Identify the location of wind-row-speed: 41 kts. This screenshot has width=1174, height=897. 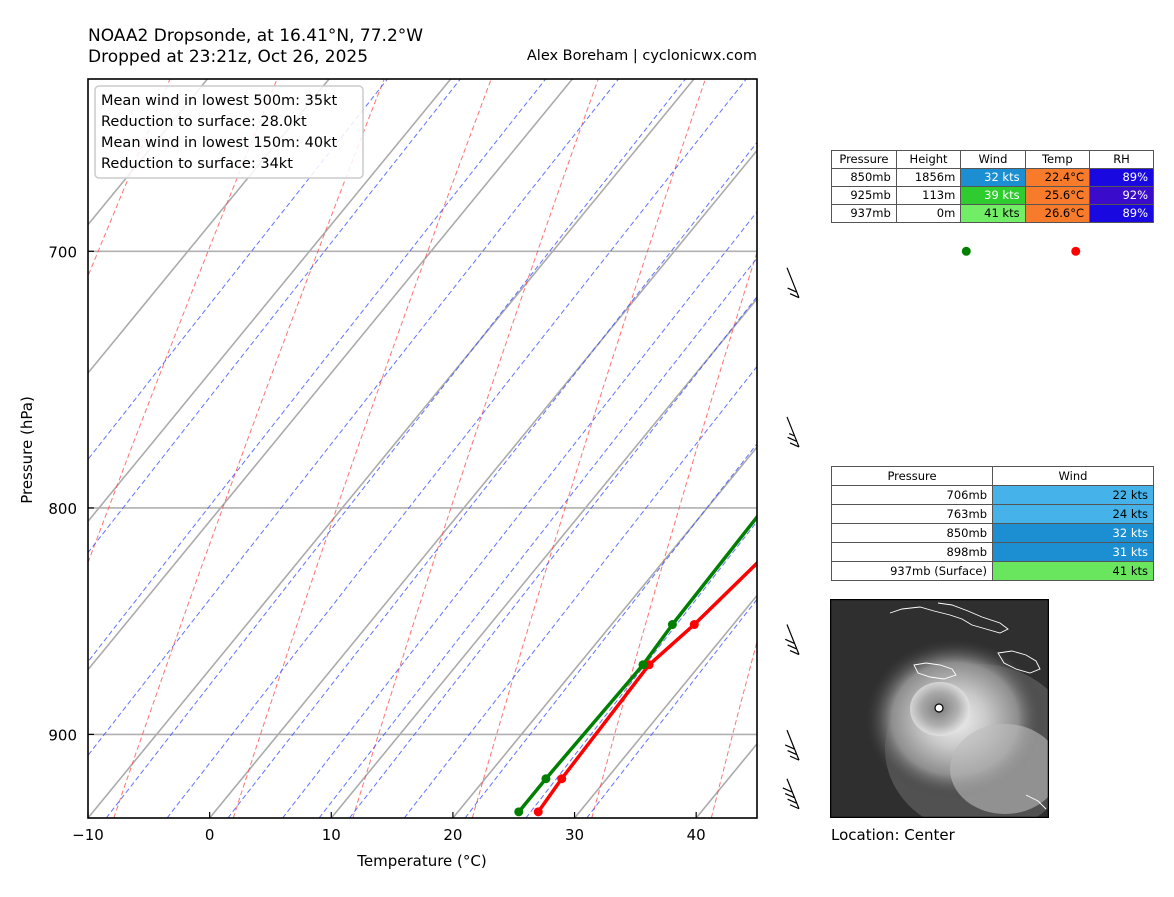
(1073, 571).